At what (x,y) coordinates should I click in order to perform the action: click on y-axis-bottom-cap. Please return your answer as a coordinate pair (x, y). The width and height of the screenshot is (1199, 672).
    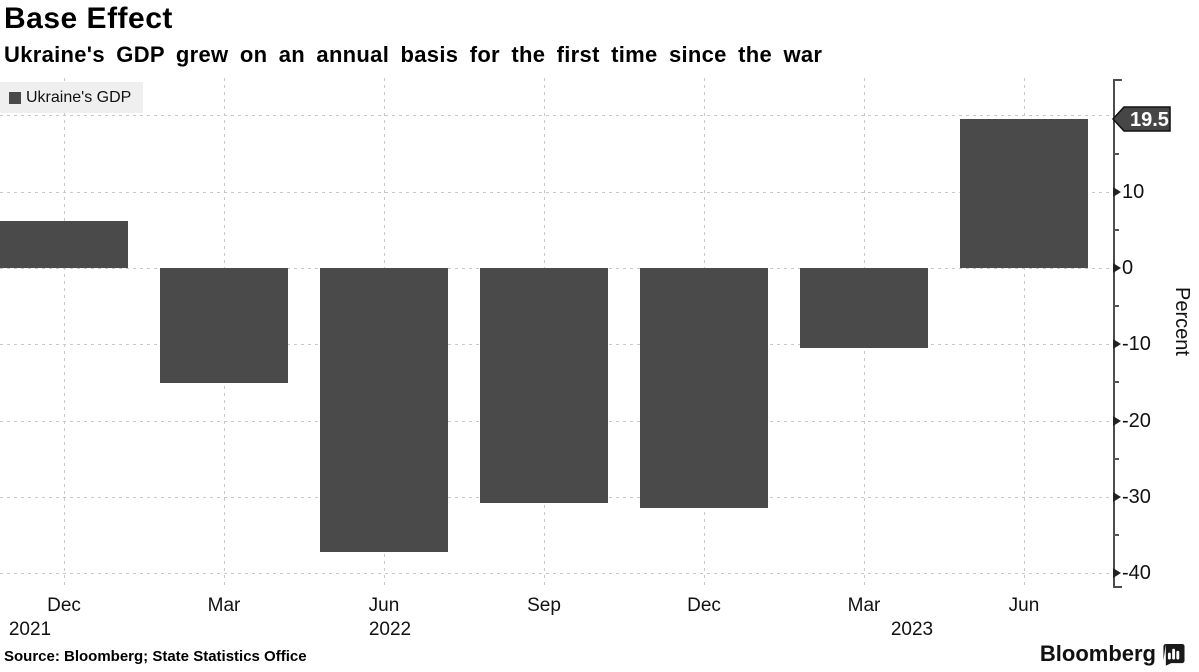
    Looking at the image, I should click on (1117, 587).